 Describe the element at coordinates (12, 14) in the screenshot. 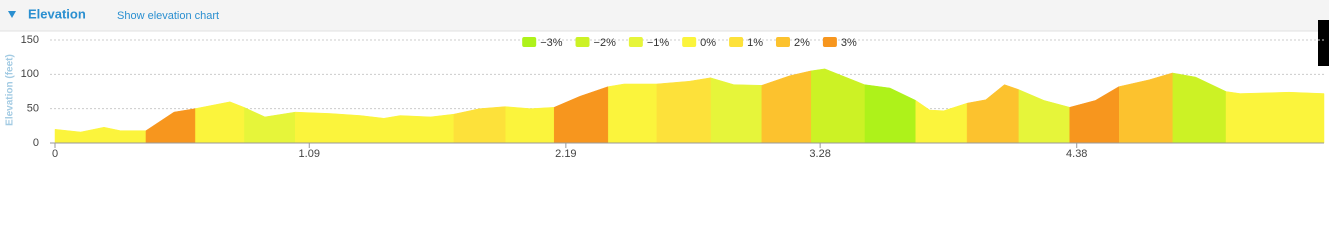

I see `collapse-toggle` at that location.